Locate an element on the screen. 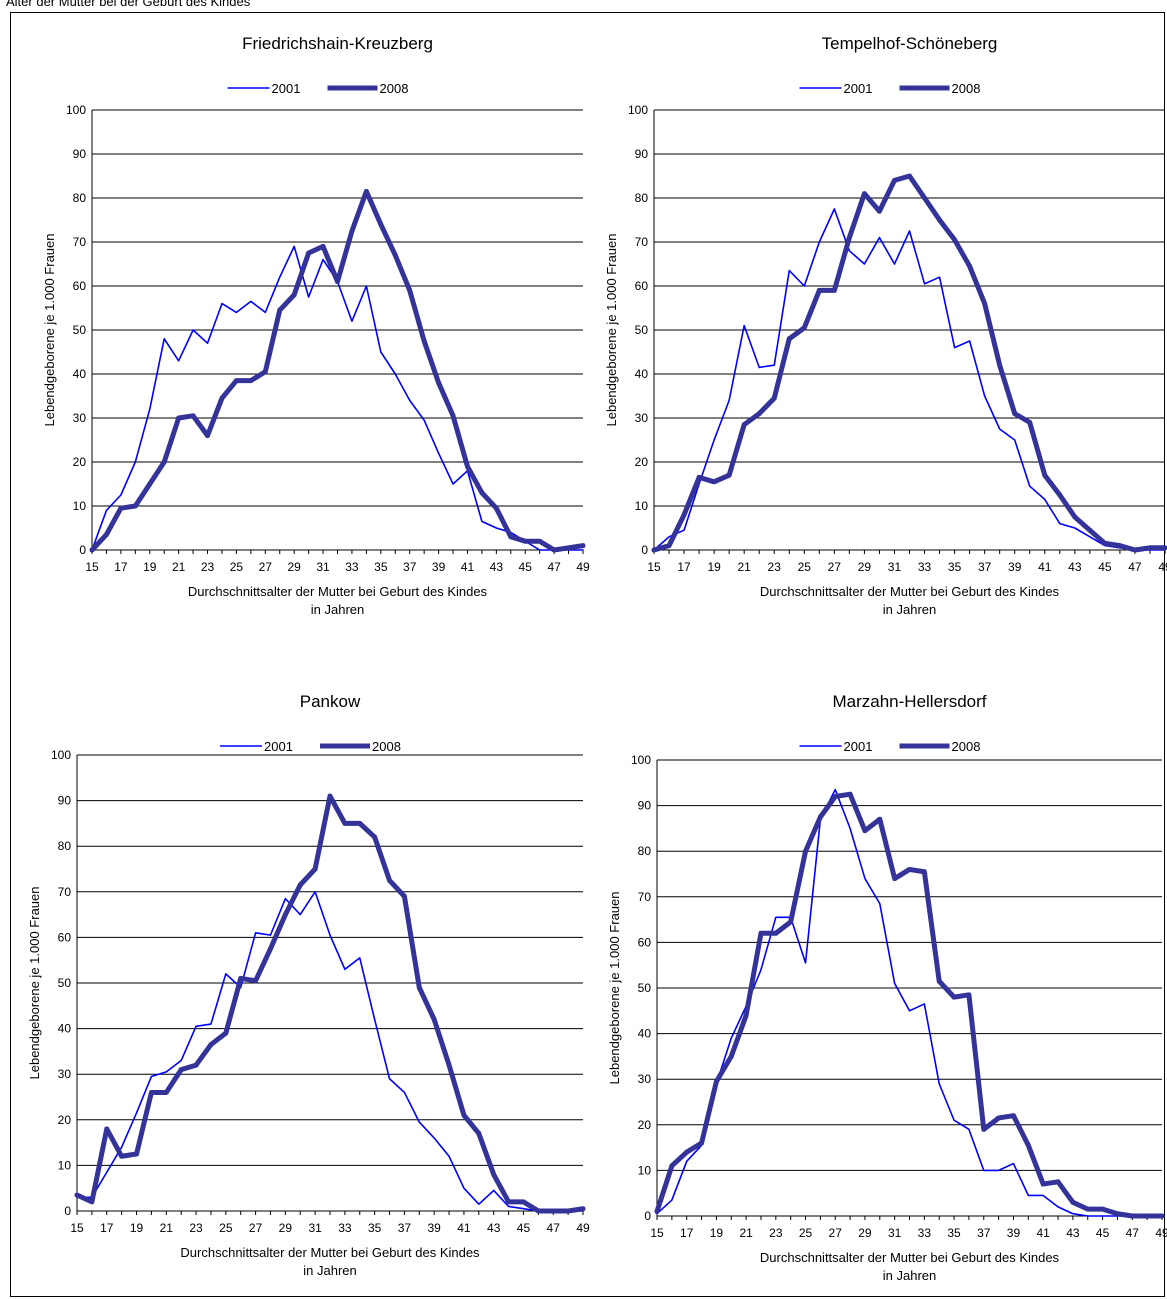  x-tick-label: 47 is located at coordinates (554, 567).